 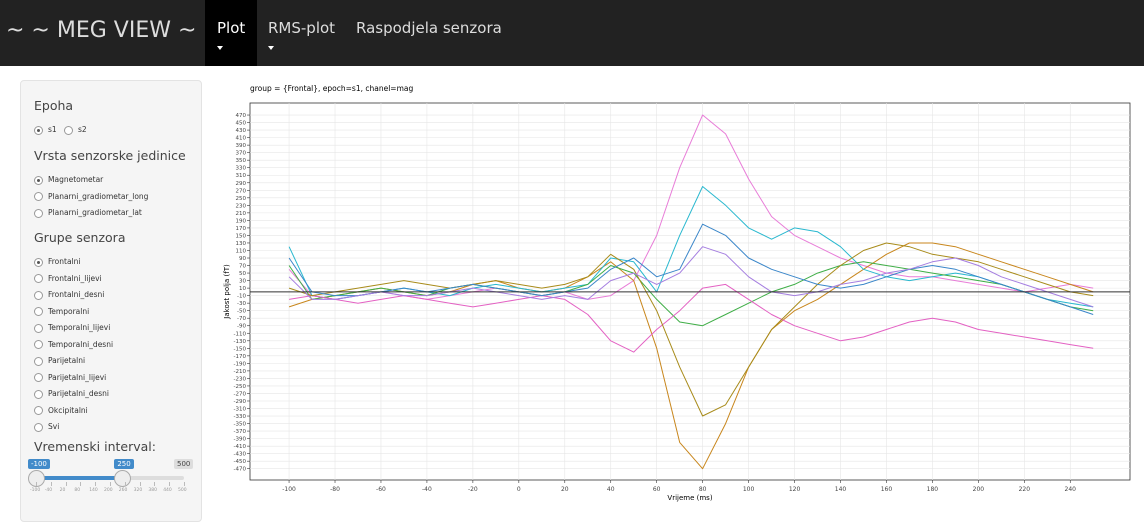 I want to click on y-tick-label: 110, so click(x=241, y=251).